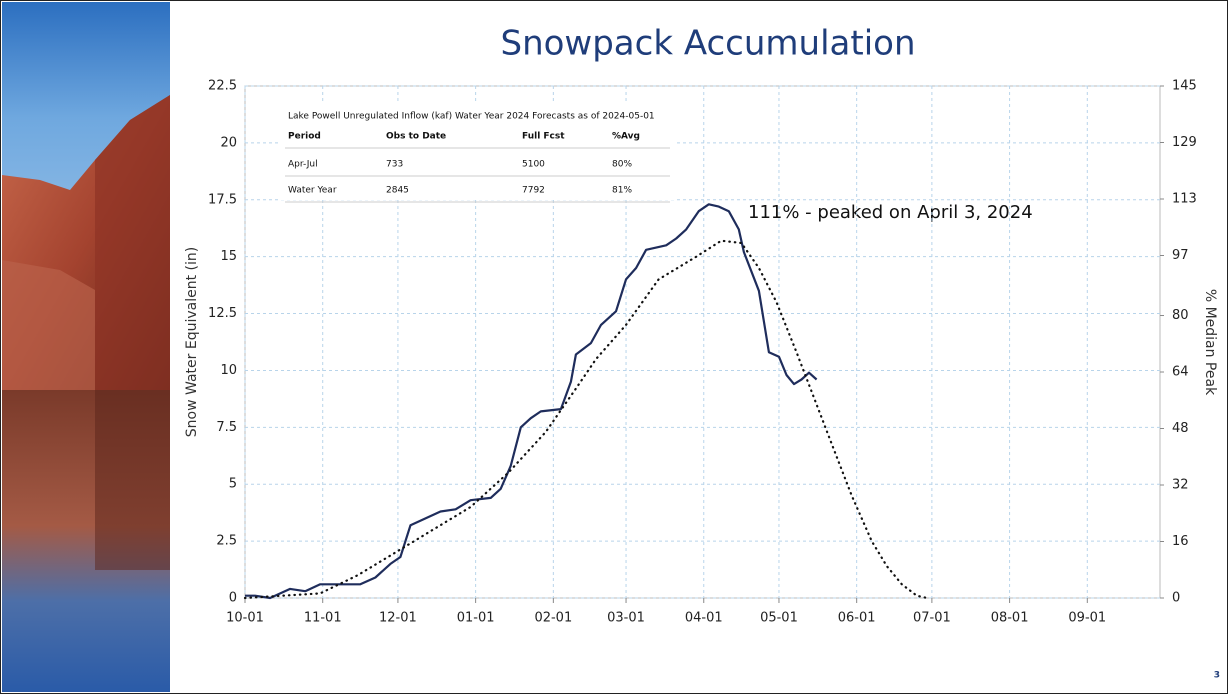 The height and width of the screenshot is (694, 1228). What do you see at coordinates (1180, 541) in the screenshot?
I see `y2-tick-label: 16` at bounding box center [1180, 541].